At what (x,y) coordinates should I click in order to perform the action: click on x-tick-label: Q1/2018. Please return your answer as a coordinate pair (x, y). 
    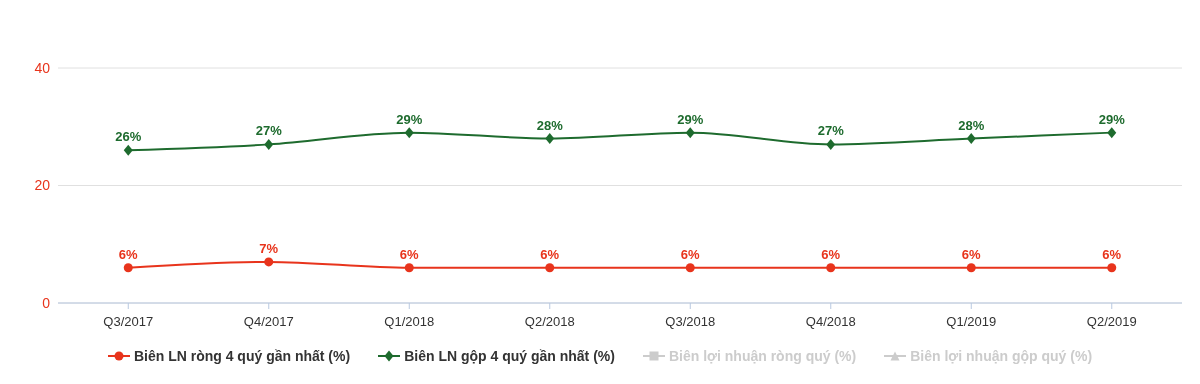
    Looking at the image, I should click on (409, 322).